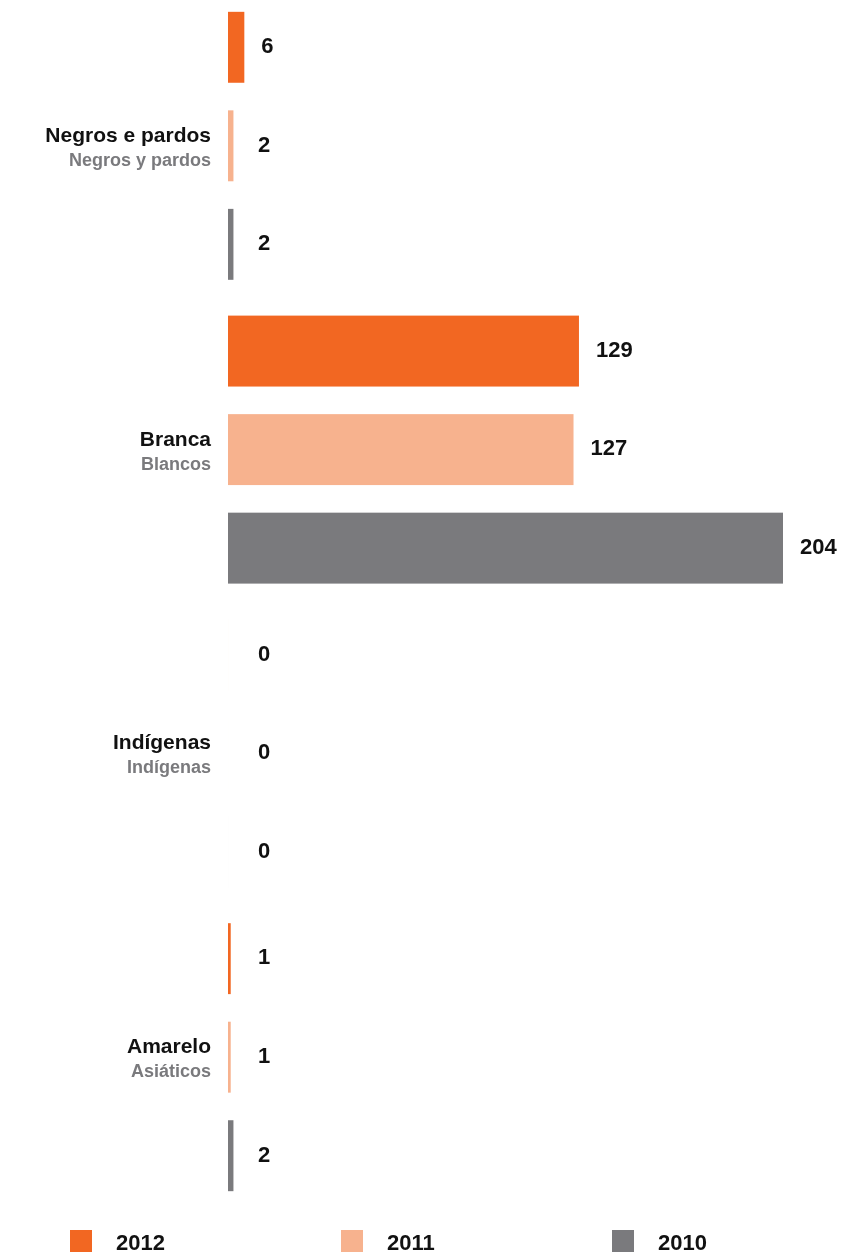  What do you see at coordinates (411, 1242) in the screenshot?
I see `legend-label: 2011` at bounding box center [411, 1242].